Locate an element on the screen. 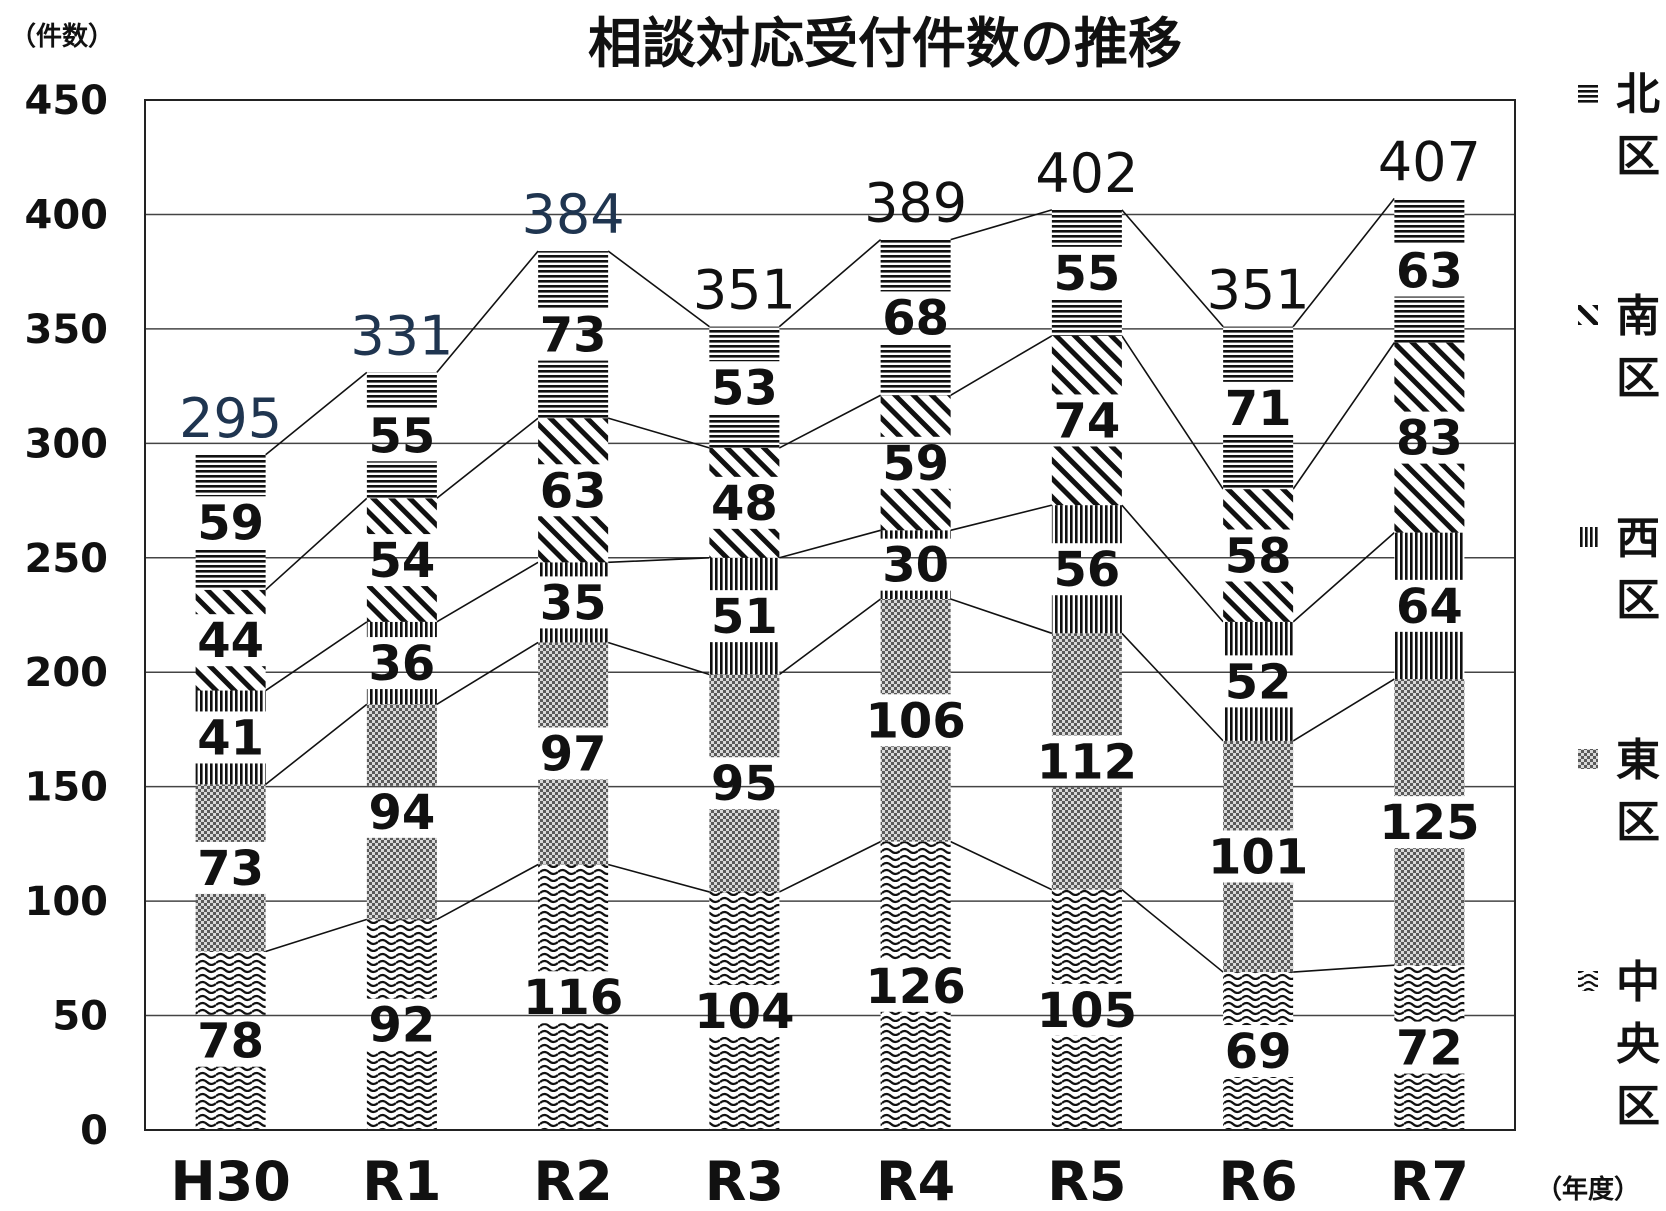  bar-value-label: 104 is located at coordinates (744, 1012).